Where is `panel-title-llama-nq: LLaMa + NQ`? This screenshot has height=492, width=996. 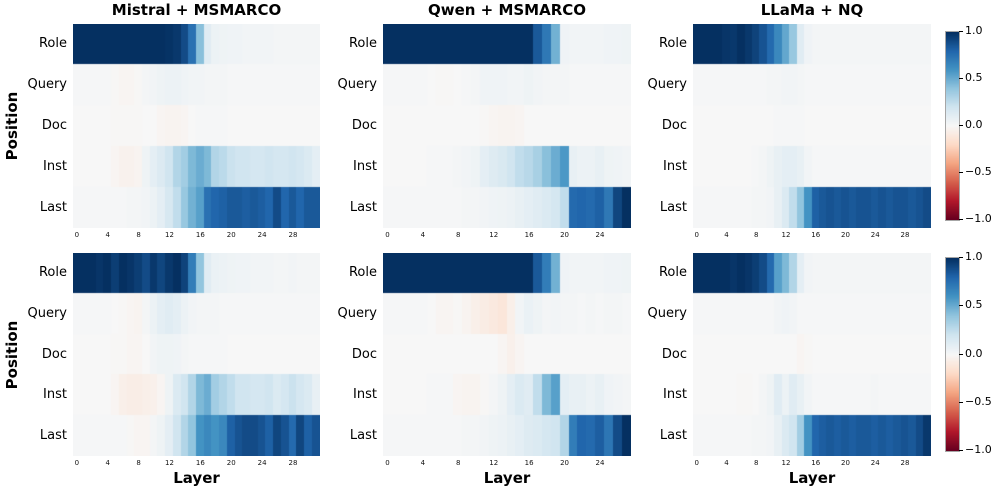
panel-title-llama-nq: LLaMa + NQ is located at coordinates (812, 10).